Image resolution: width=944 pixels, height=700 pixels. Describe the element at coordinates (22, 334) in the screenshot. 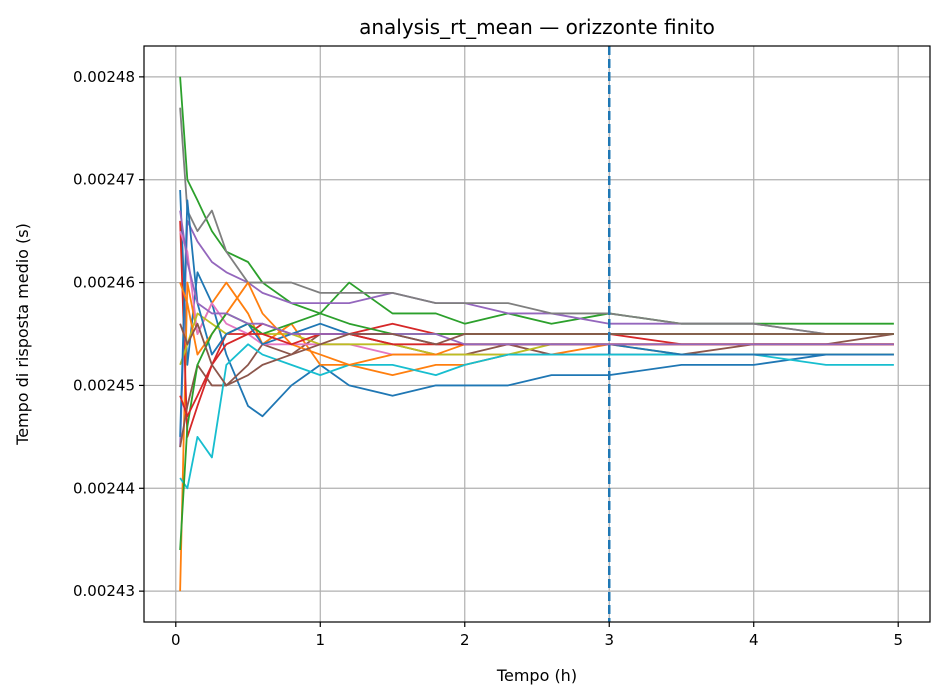

I see `y-axis-label: Tempo di risposta medio (s)` at that location.